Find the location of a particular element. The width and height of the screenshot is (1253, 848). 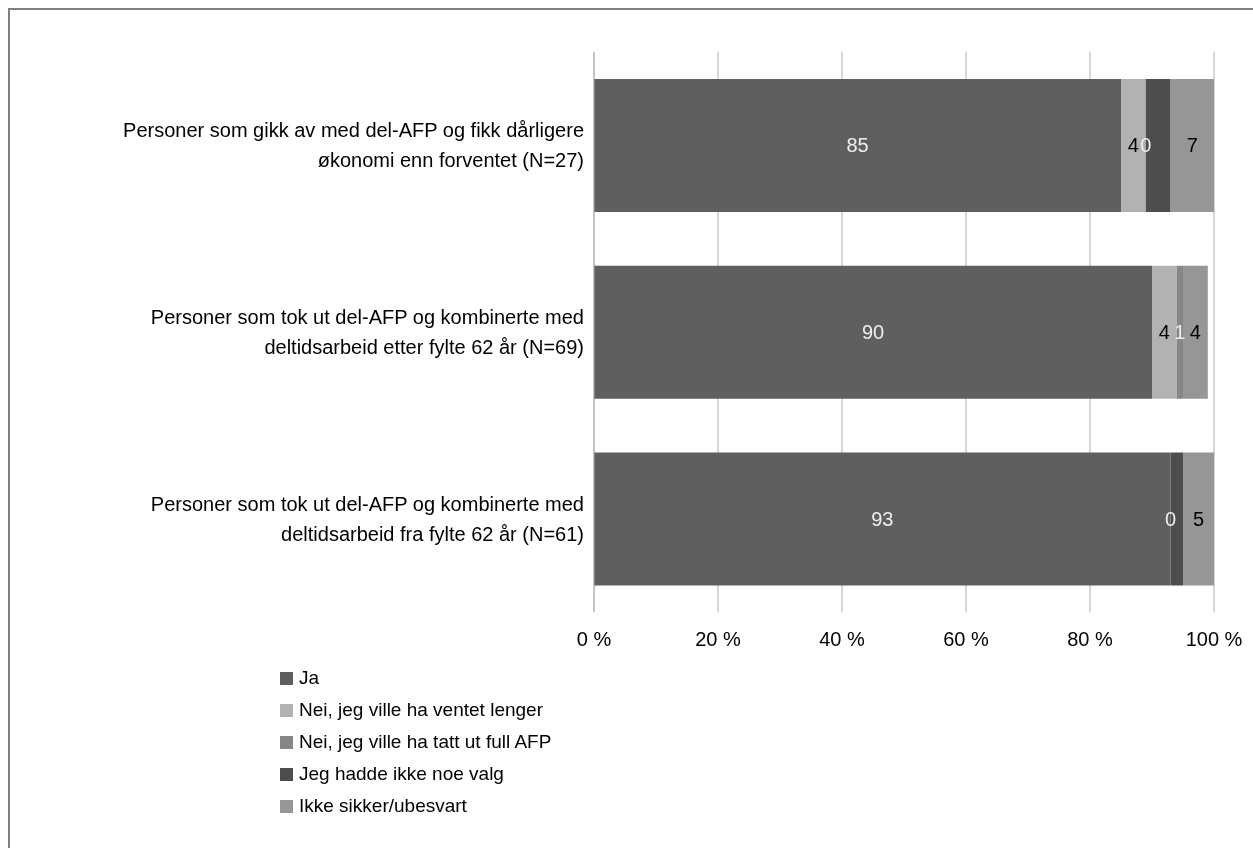

data-label: 90 is located at coordinates (873, 332).